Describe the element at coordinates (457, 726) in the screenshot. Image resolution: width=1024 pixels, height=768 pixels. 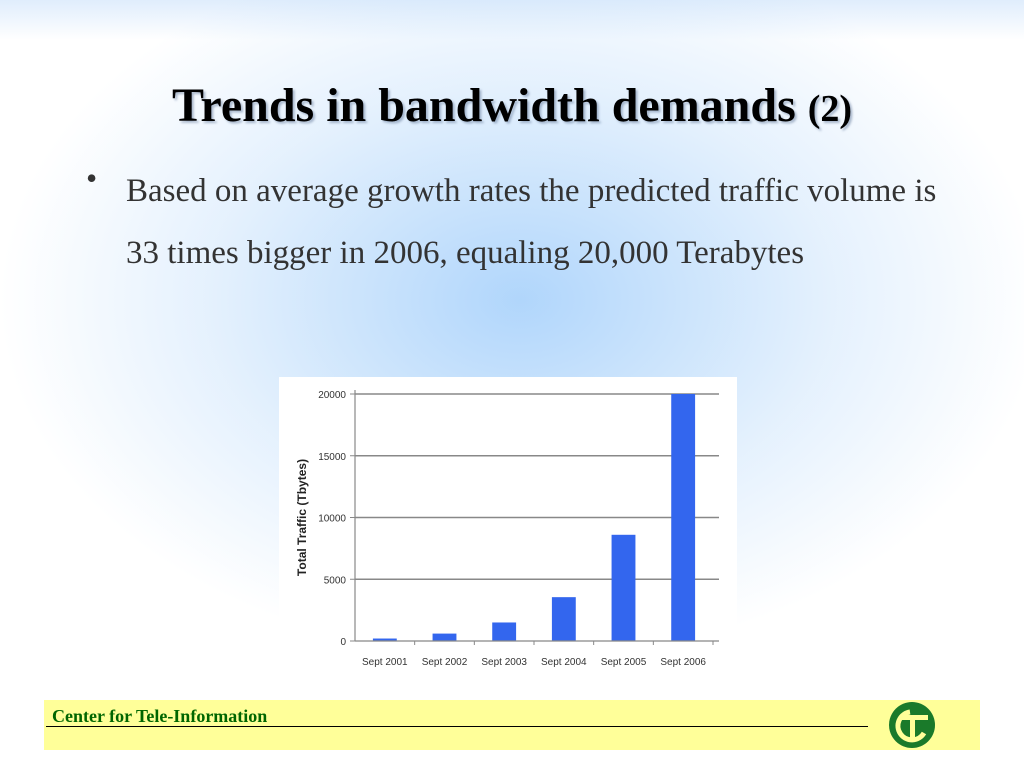
I see `footer-divider` at that location.